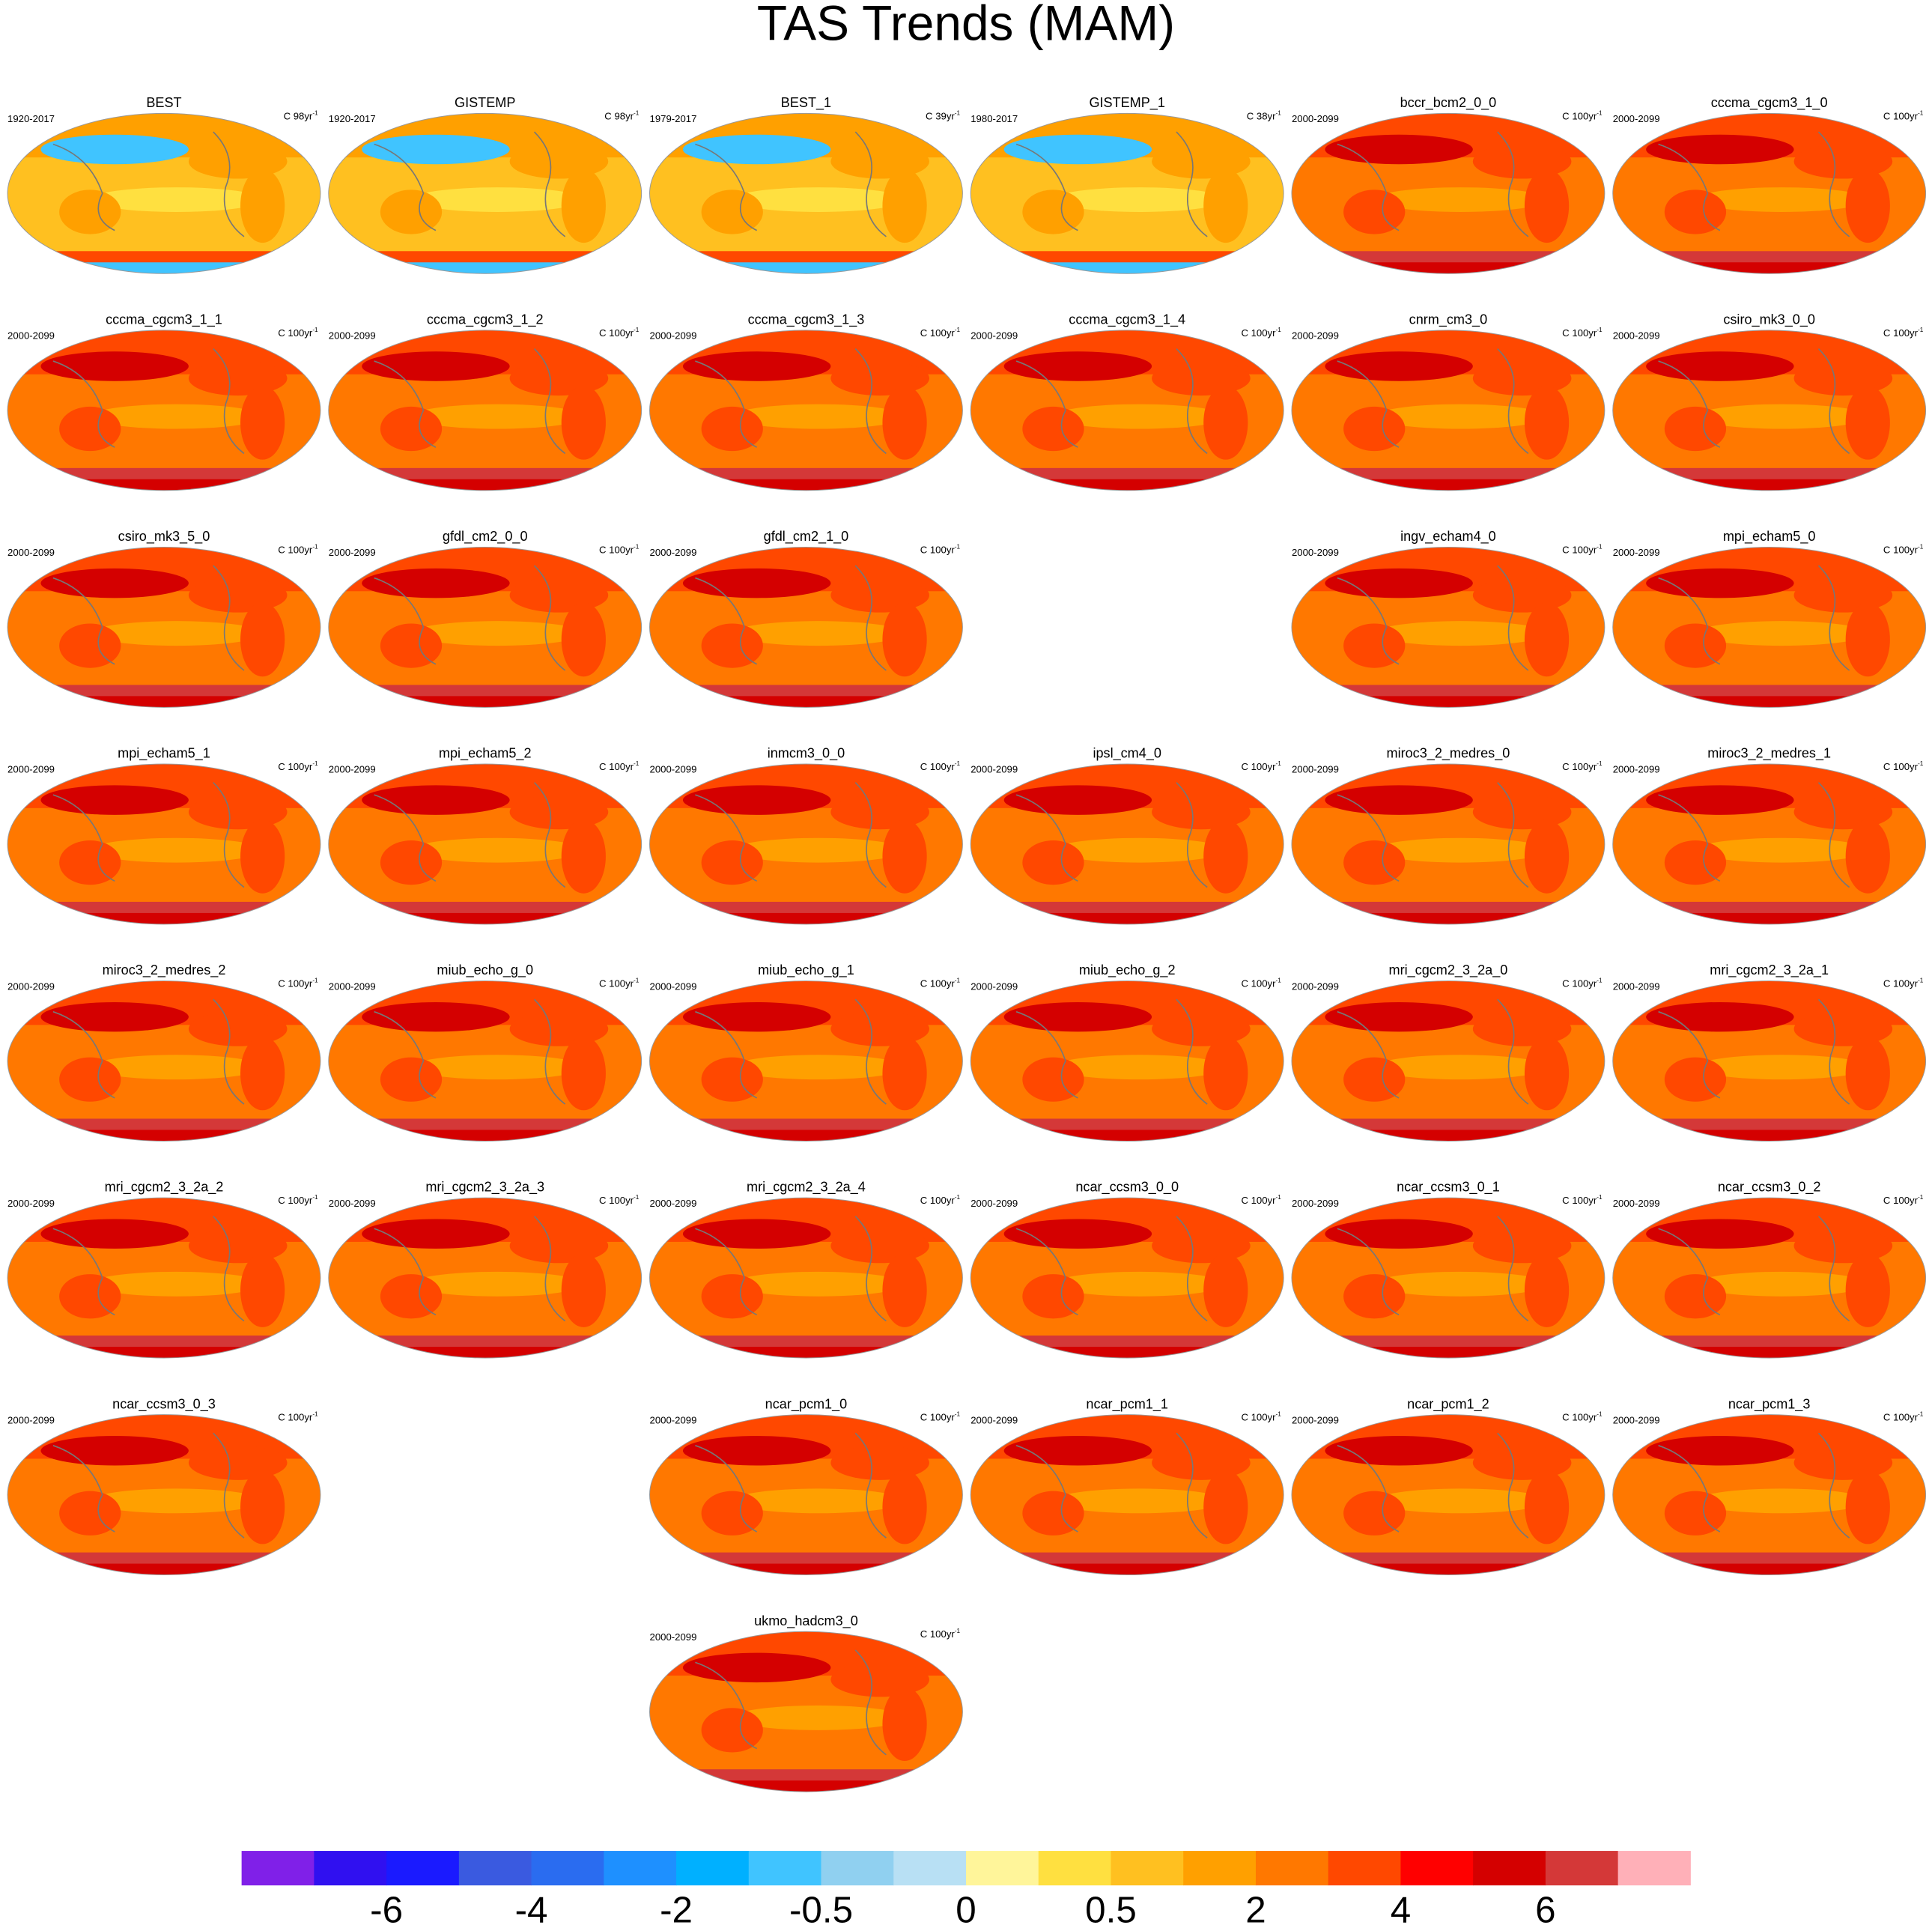  I want to click on panel-title: miub_echo_g_1, so click(806, 970).